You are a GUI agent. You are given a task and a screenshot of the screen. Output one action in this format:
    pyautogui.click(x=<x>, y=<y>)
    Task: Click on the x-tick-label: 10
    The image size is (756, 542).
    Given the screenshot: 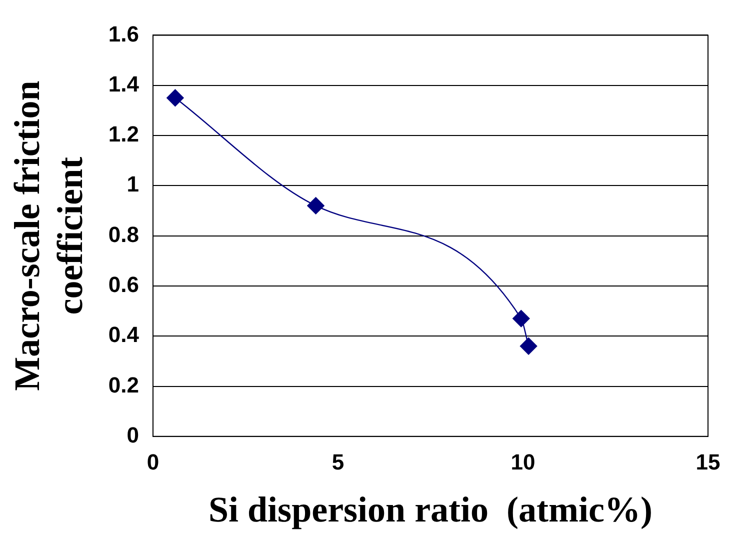 What is the action you would take?
    pyautogui.click(x=523, y=462)
    